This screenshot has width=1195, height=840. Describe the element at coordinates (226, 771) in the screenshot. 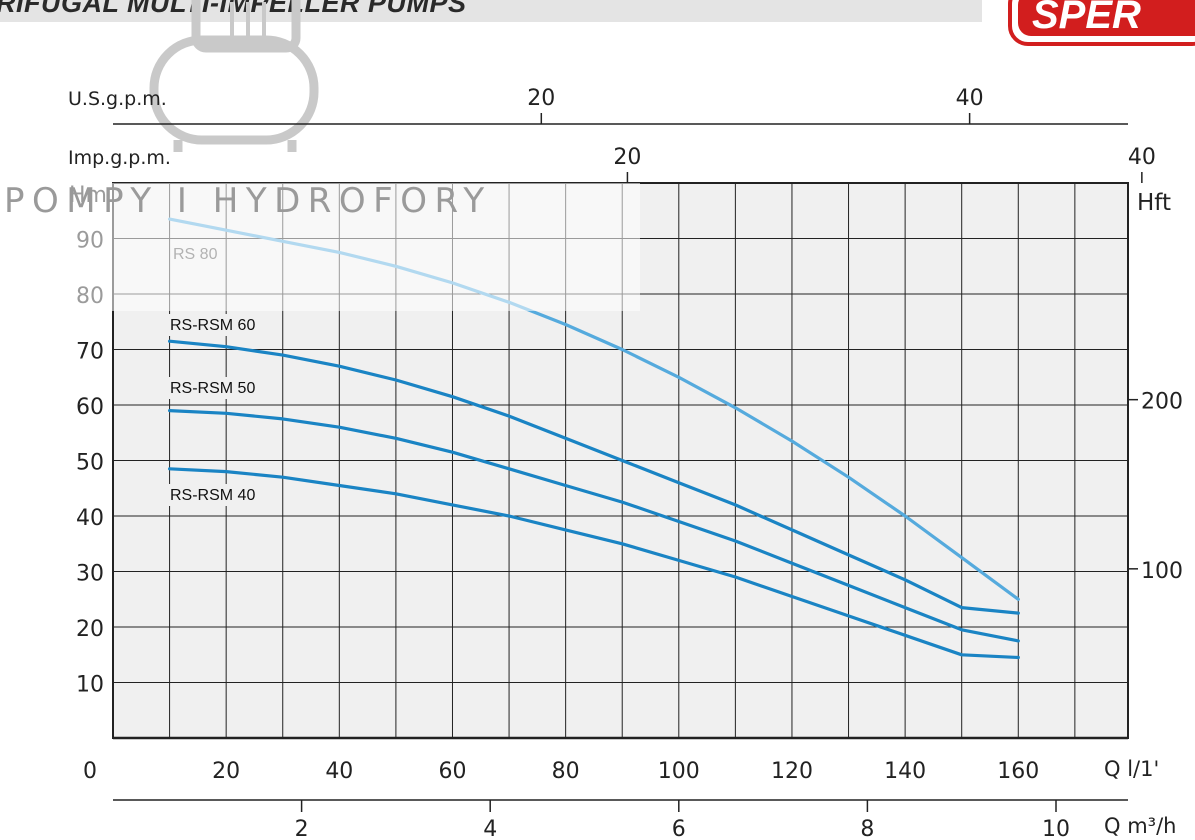

I see `x-tick-label: 20` at that location.